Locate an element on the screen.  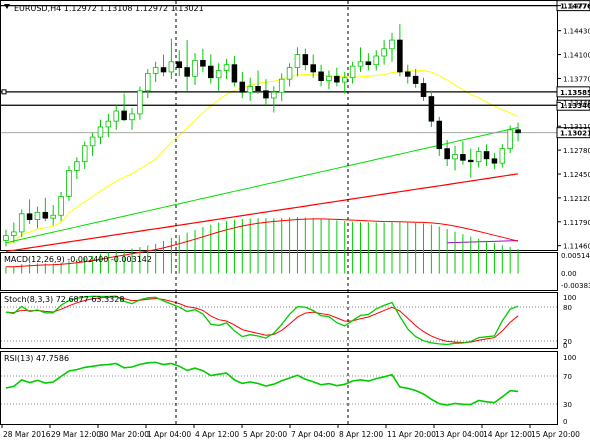
macd-tick-label: -0.003833 is located at coordinates (575, 286).